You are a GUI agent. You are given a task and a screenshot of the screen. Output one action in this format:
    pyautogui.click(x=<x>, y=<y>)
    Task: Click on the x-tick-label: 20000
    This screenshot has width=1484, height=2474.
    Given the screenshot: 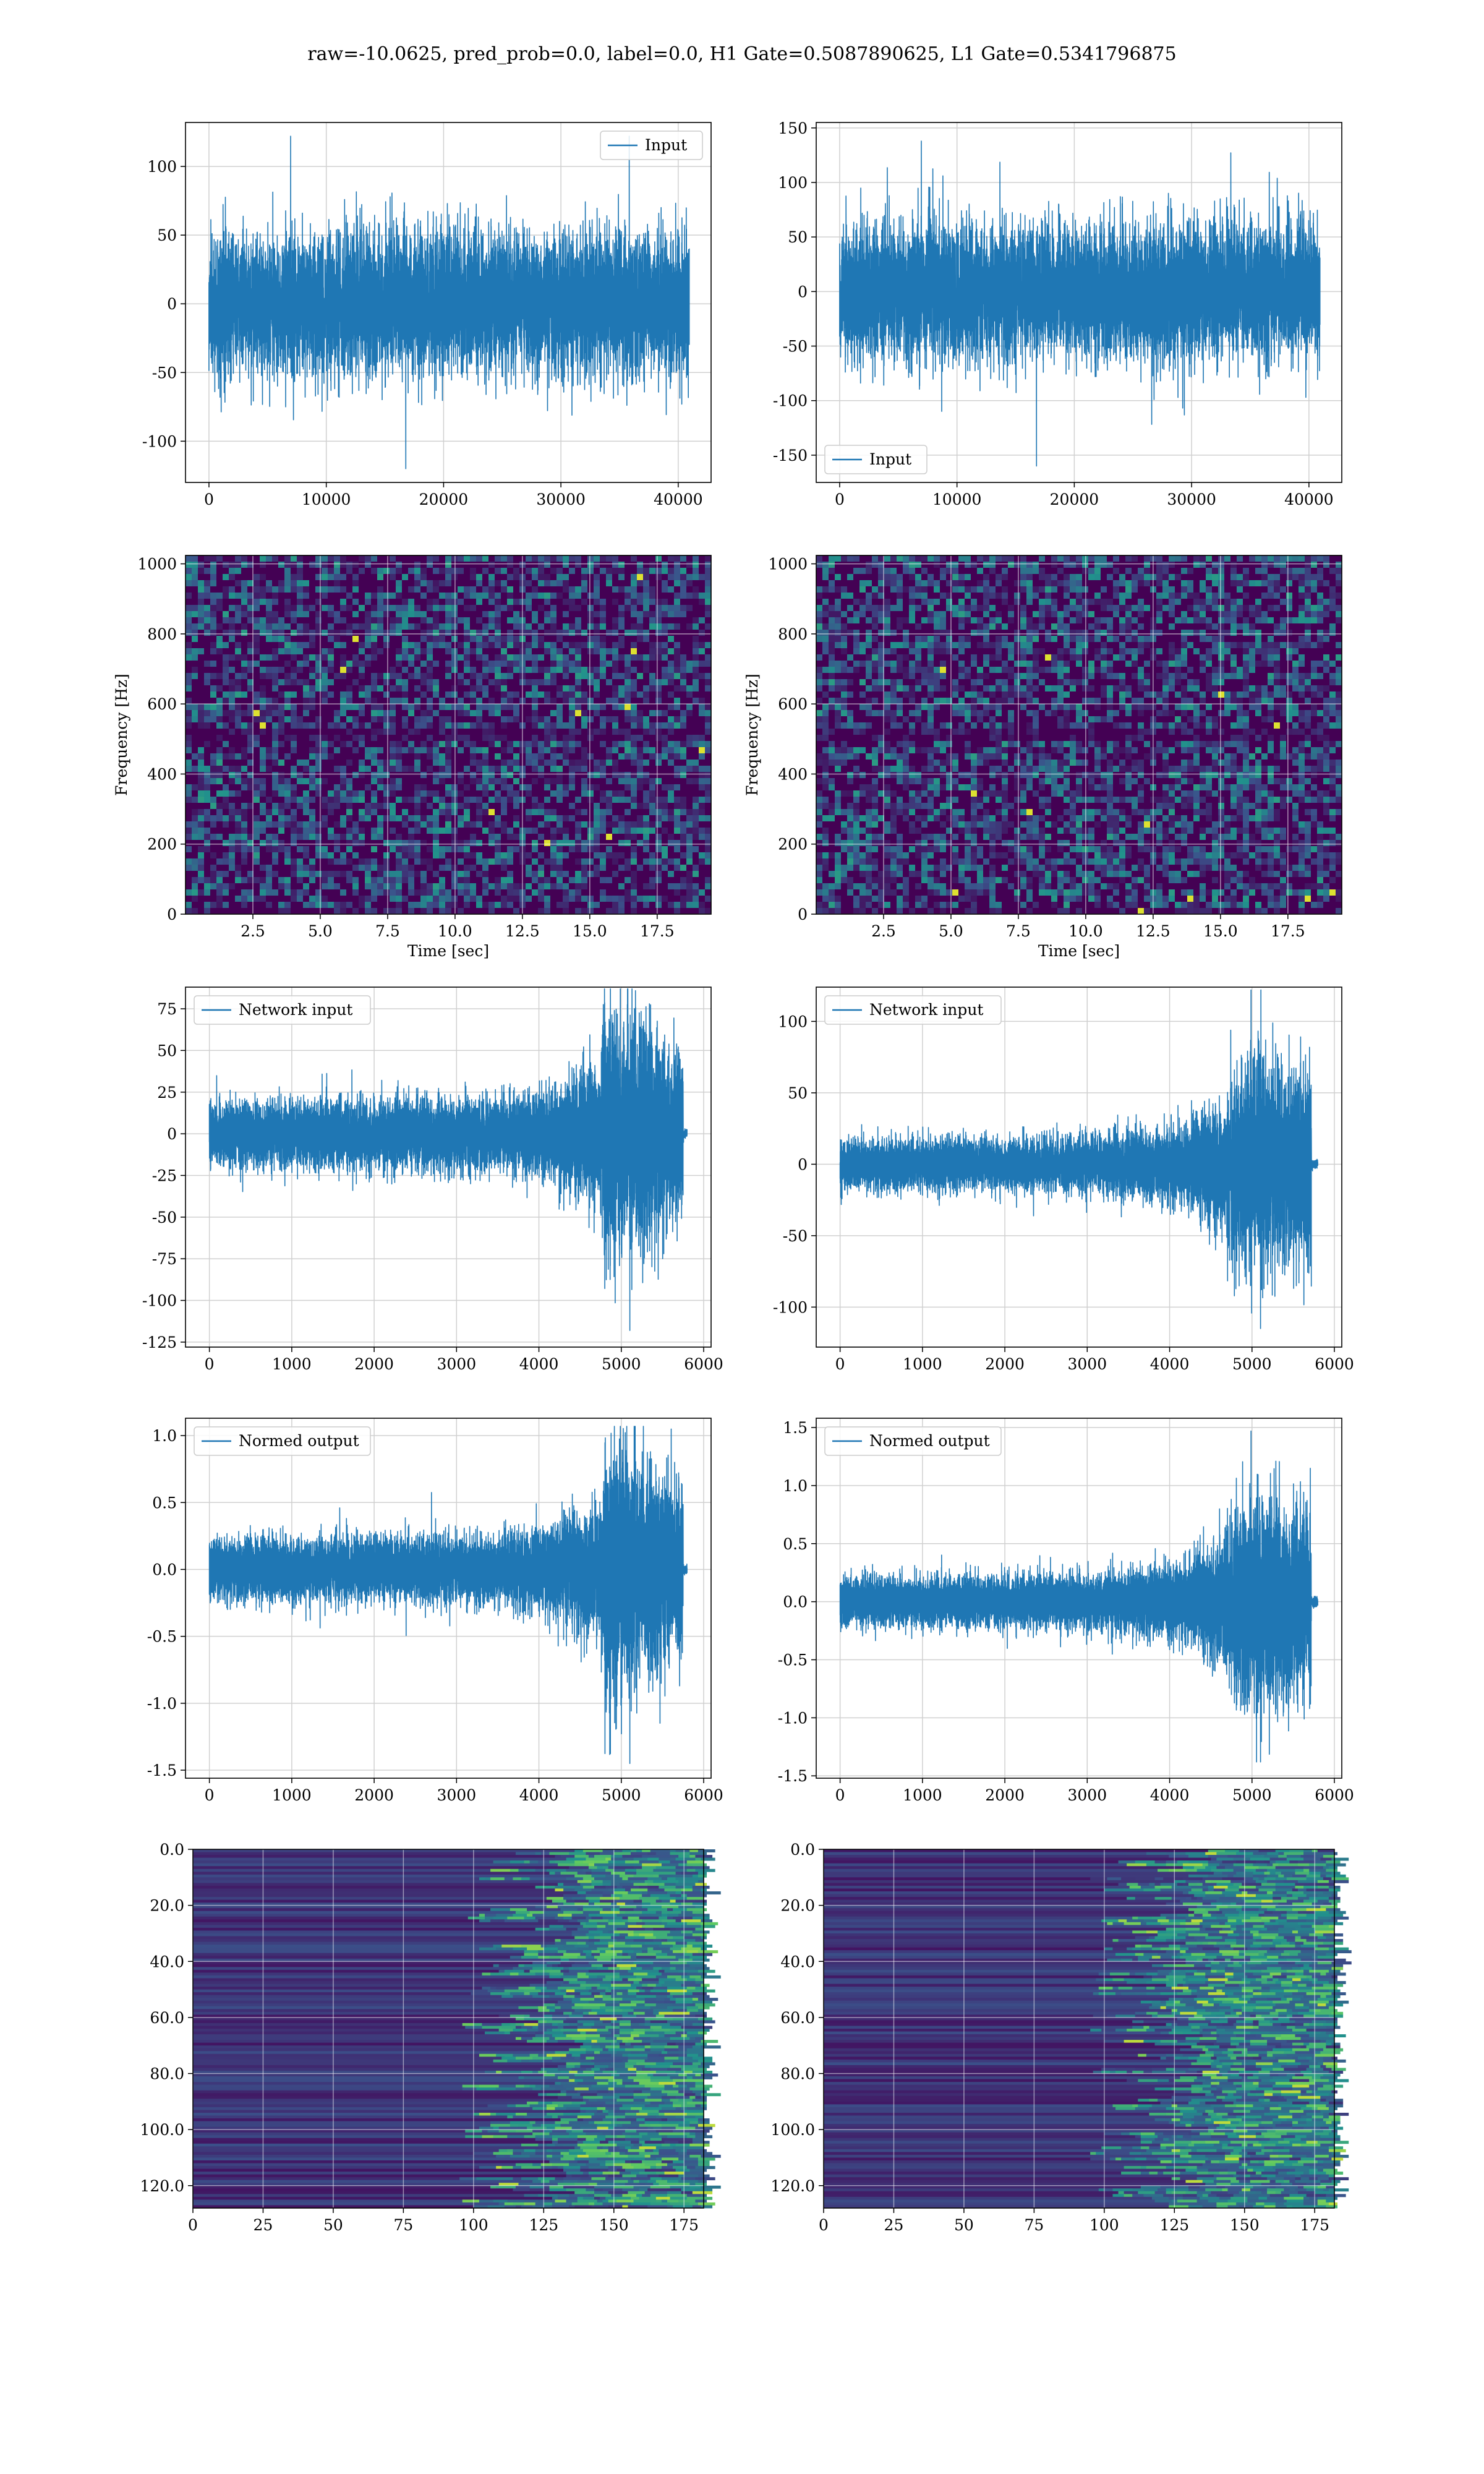 What is the action you would take?
    pyautogui.click(x=1074, y=499)
    